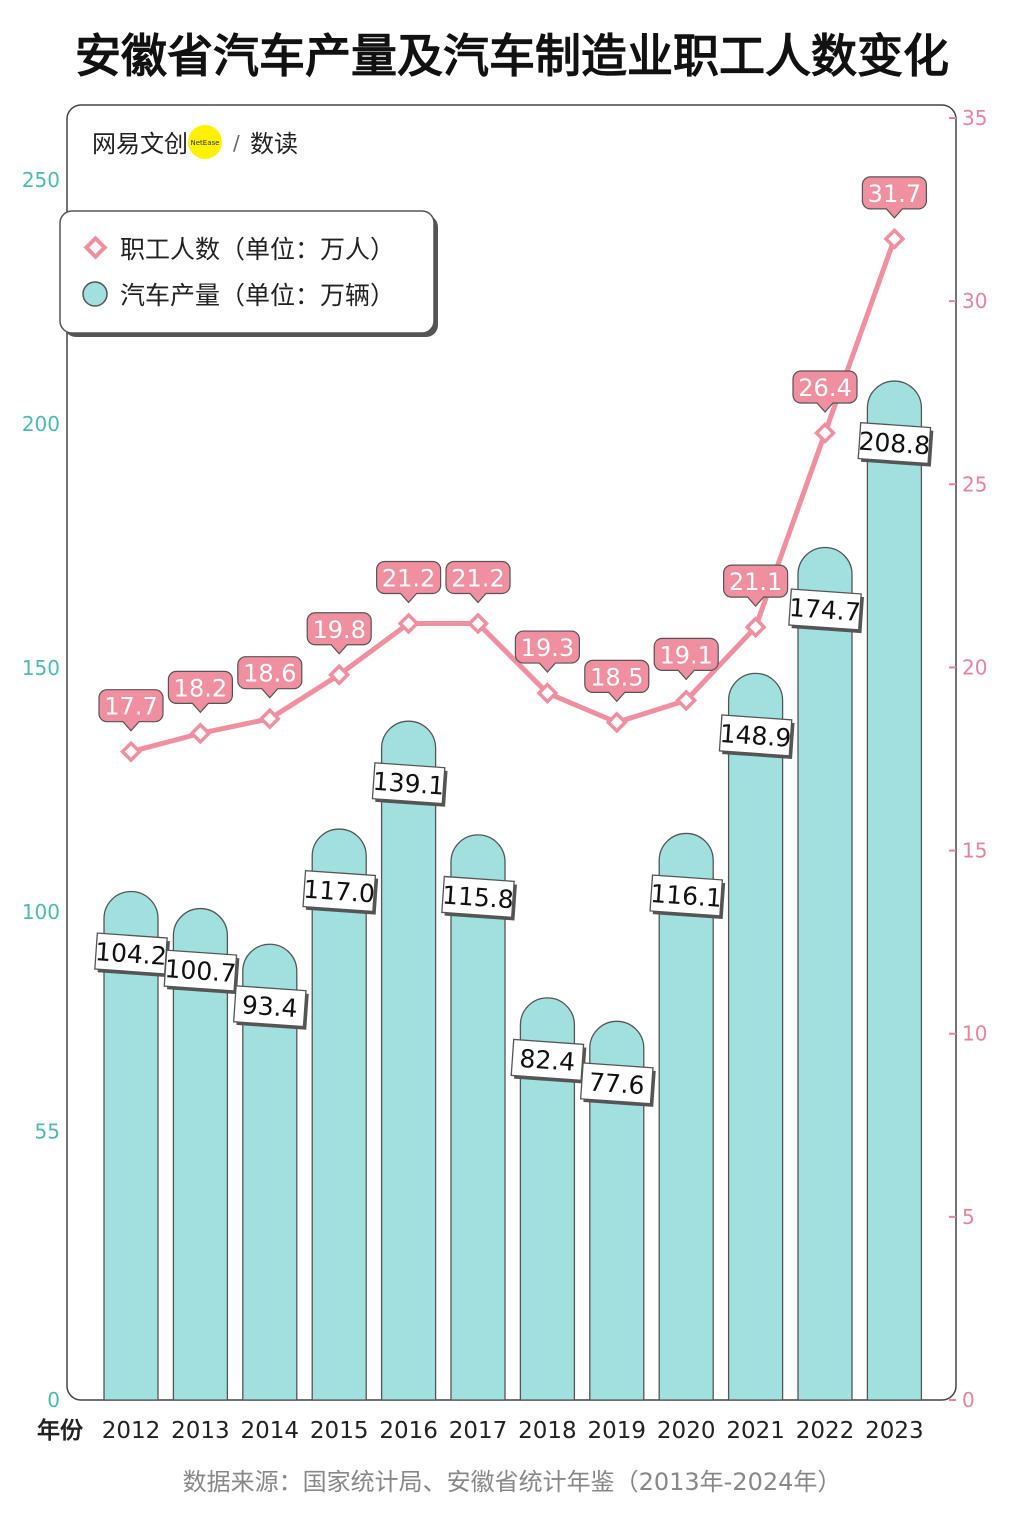  I want to click on bar-value-label: 104.2, so click(132, 955).